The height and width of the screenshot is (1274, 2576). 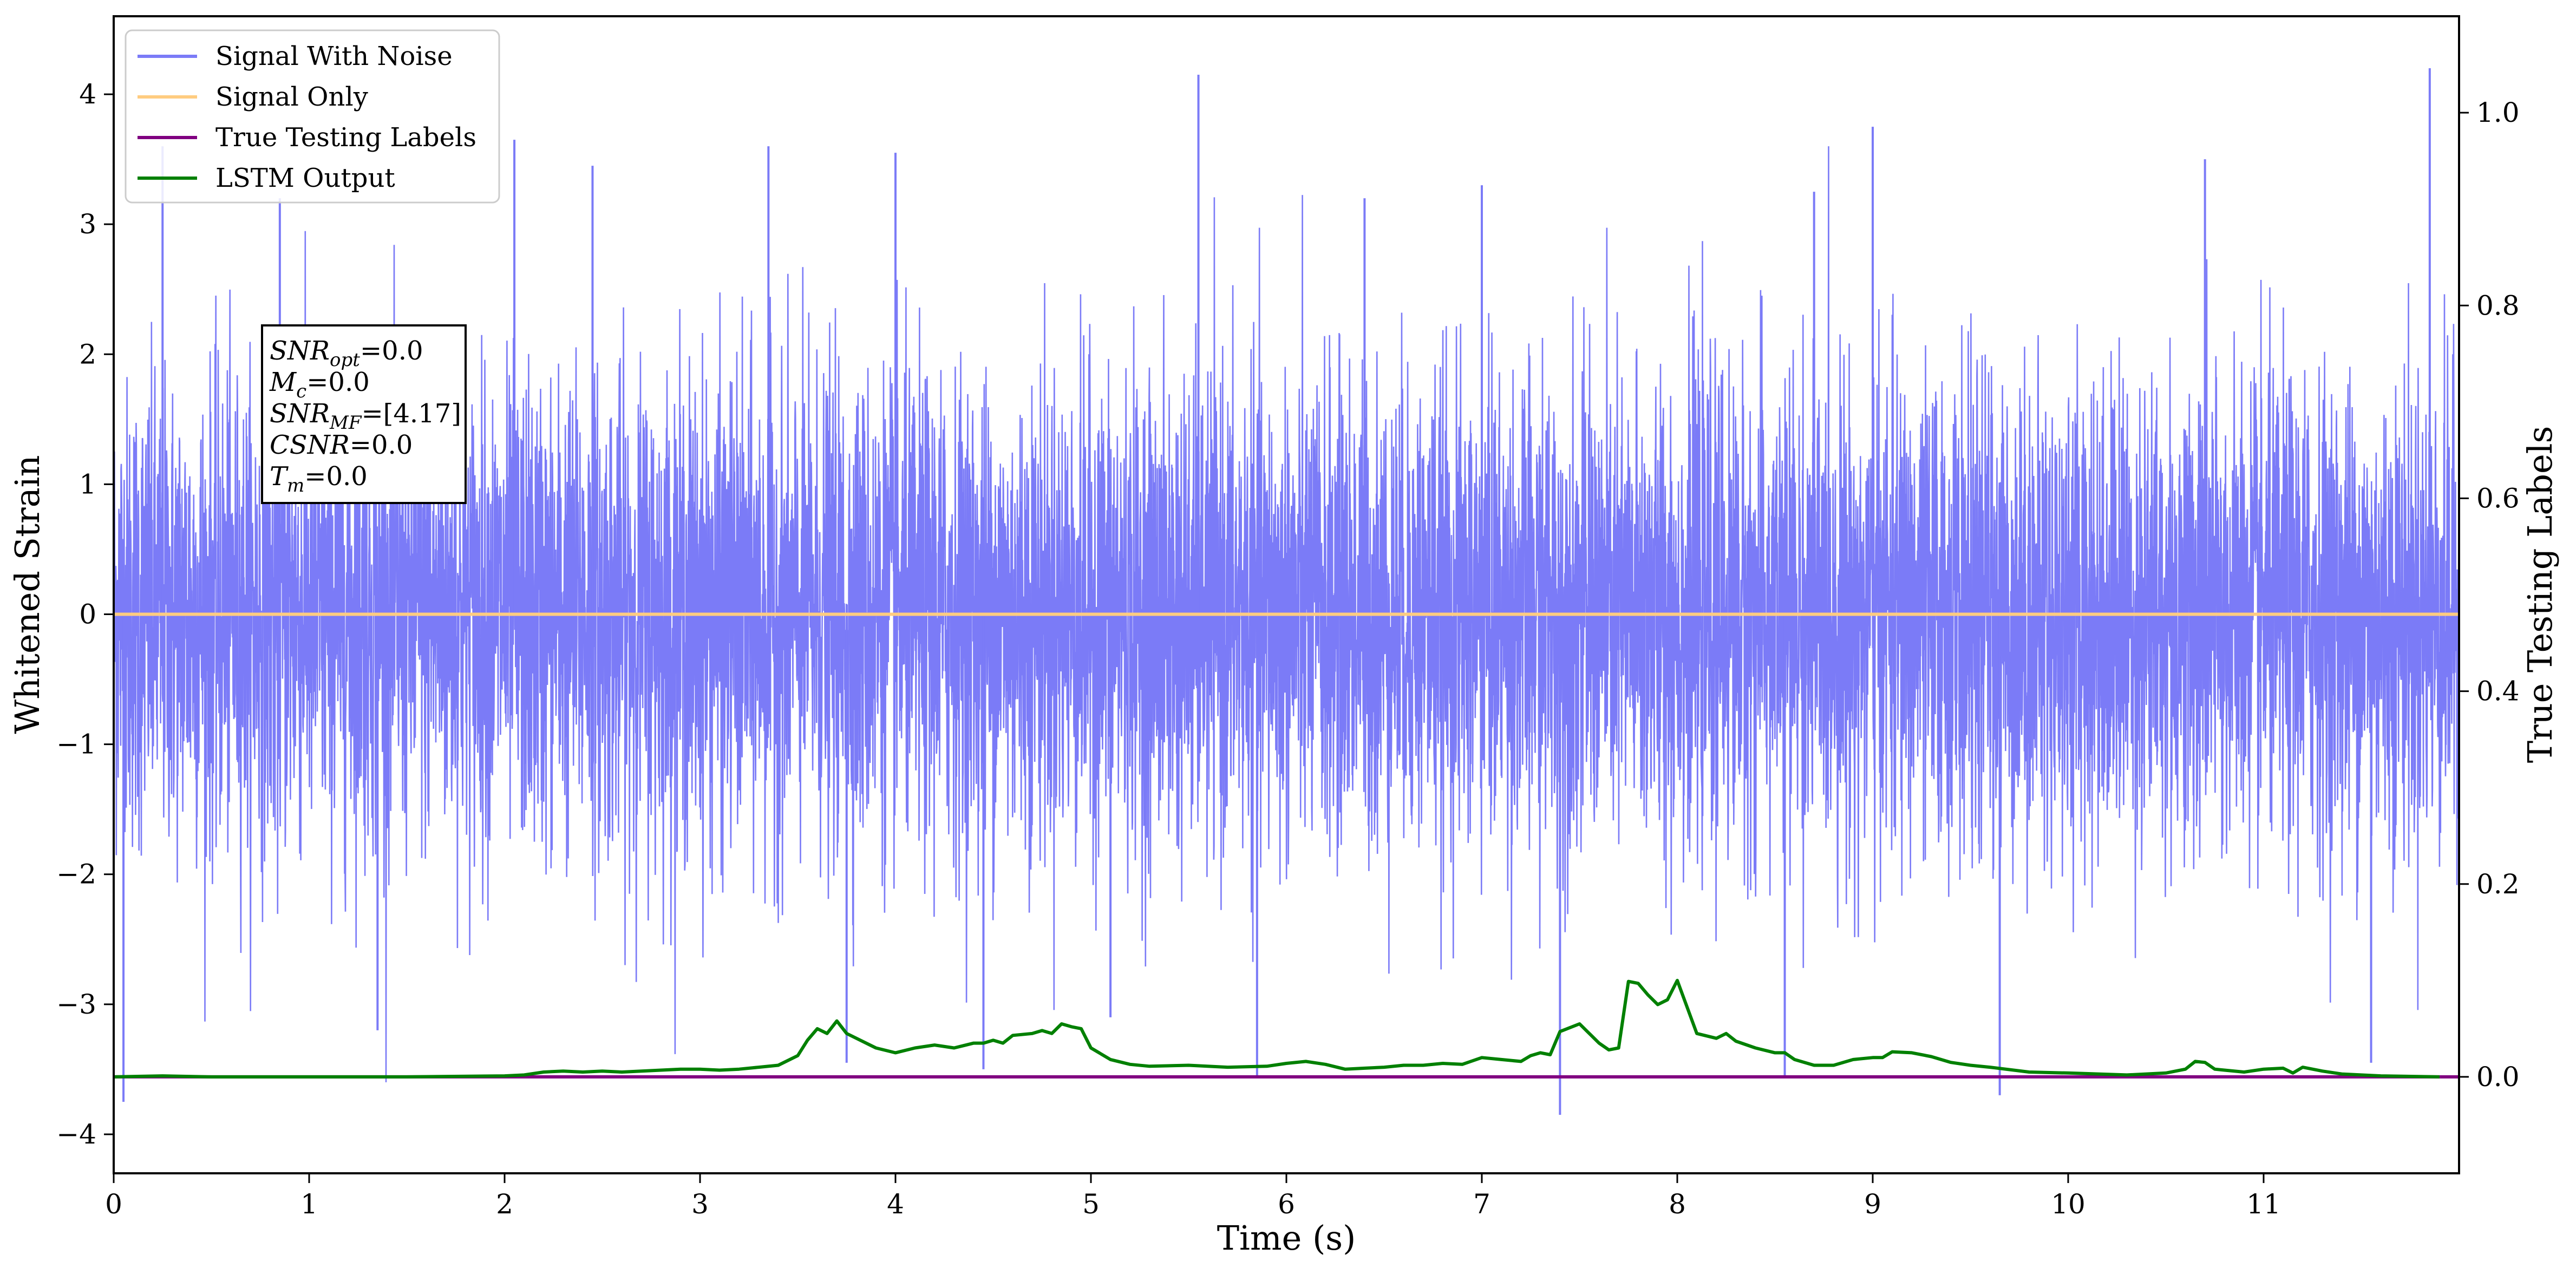 I want to click on y-axis-left-title: Whitened Strain, so click(x=28, y=594).